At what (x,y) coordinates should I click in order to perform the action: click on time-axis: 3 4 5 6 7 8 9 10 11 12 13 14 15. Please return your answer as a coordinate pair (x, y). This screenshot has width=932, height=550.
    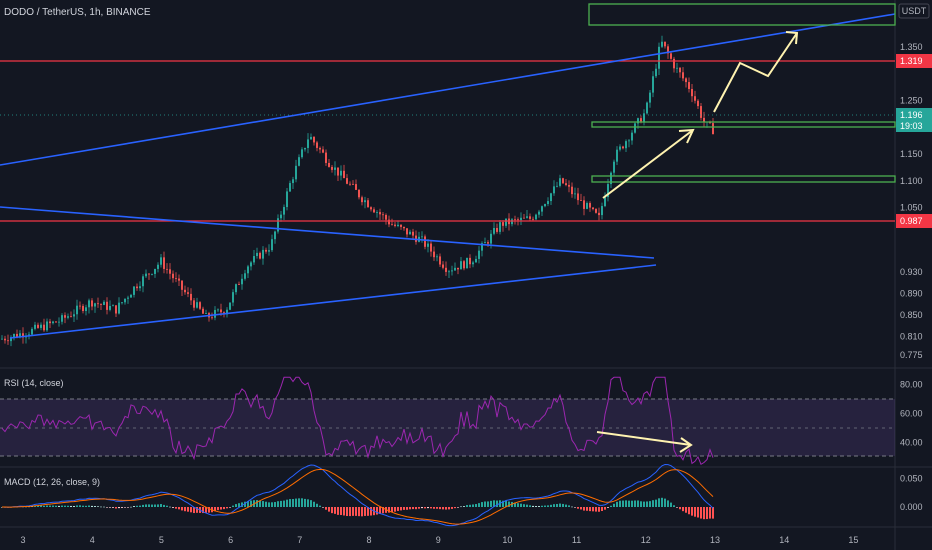
    Looking at the image, I should click on (439, 540).